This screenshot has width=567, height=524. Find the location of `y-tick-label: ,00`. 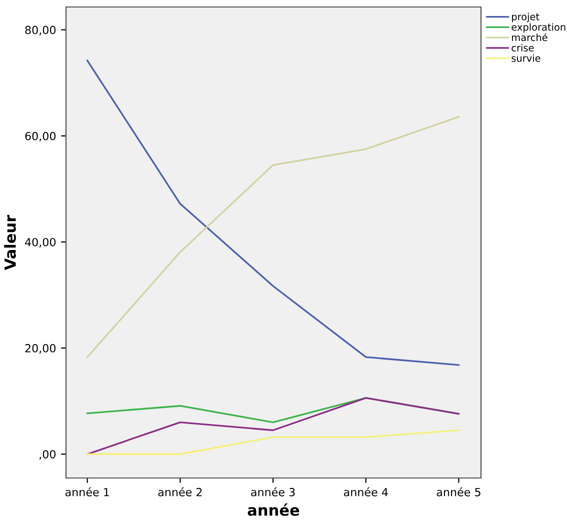

y-tick-label: ,00 is located at coordinates (47, 455).